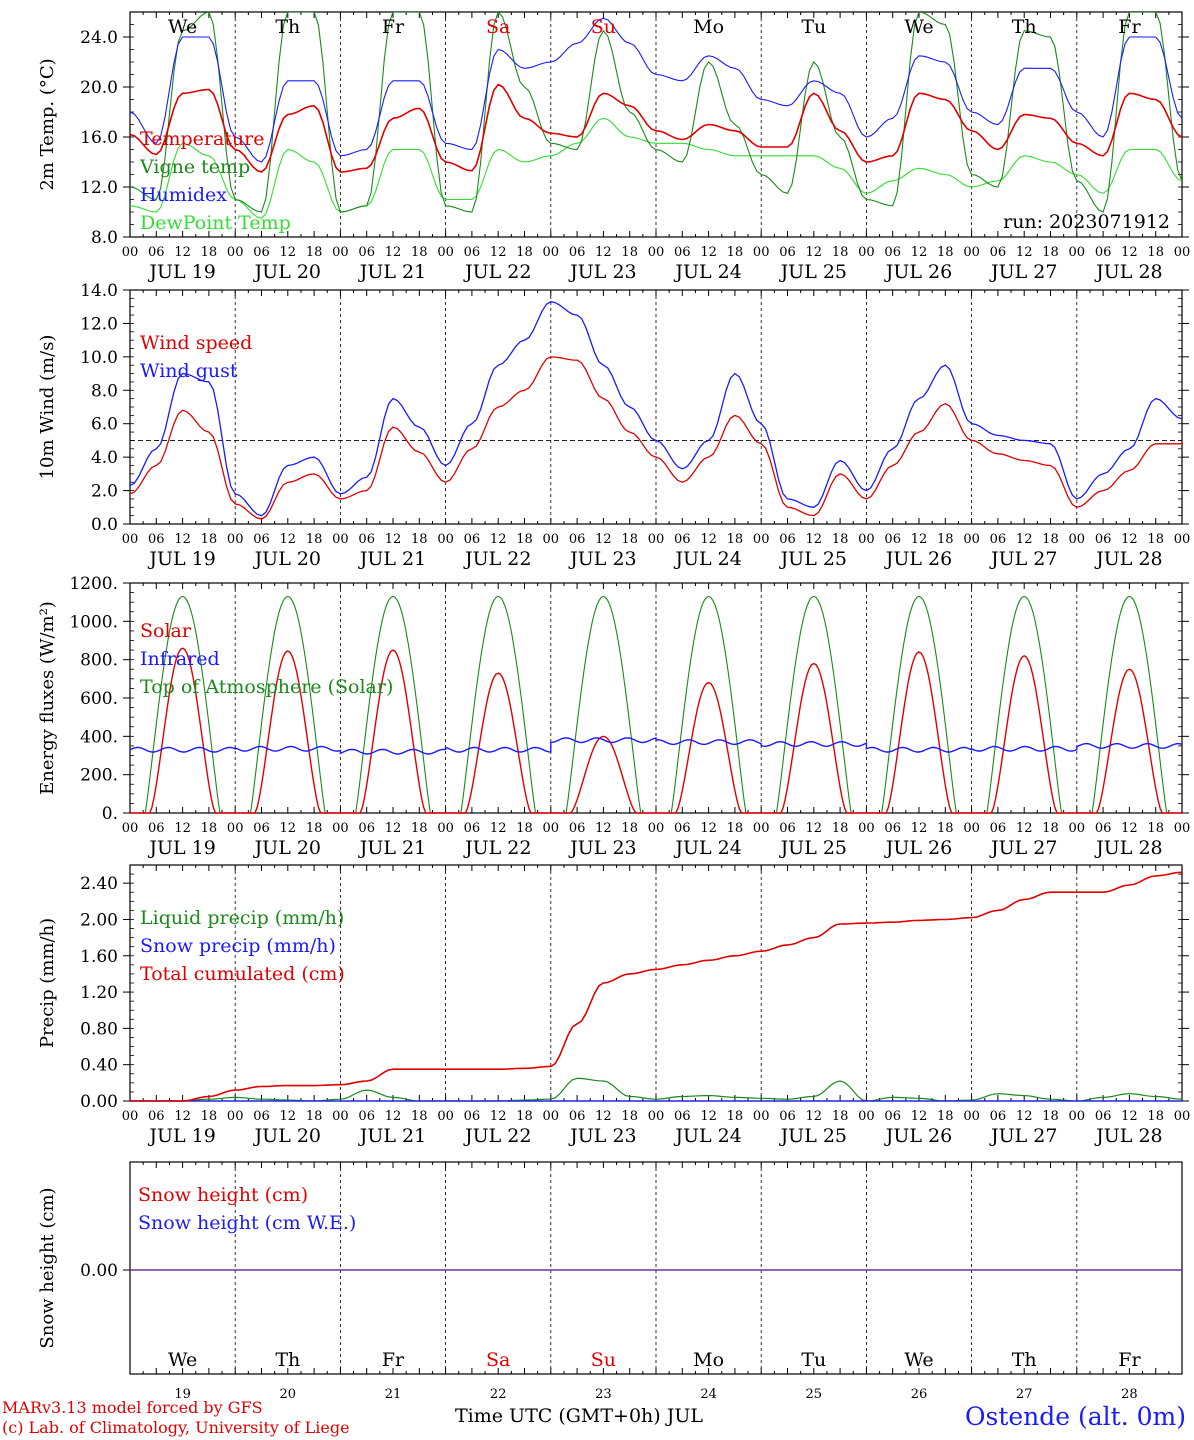 Image resolution: width=1194 pixels, height=1440 pixels. What do you see at coordinates (99, 88) in the screenshot?
I see `temp-ytick-label: 20.0` at bounding box center [99, 88].